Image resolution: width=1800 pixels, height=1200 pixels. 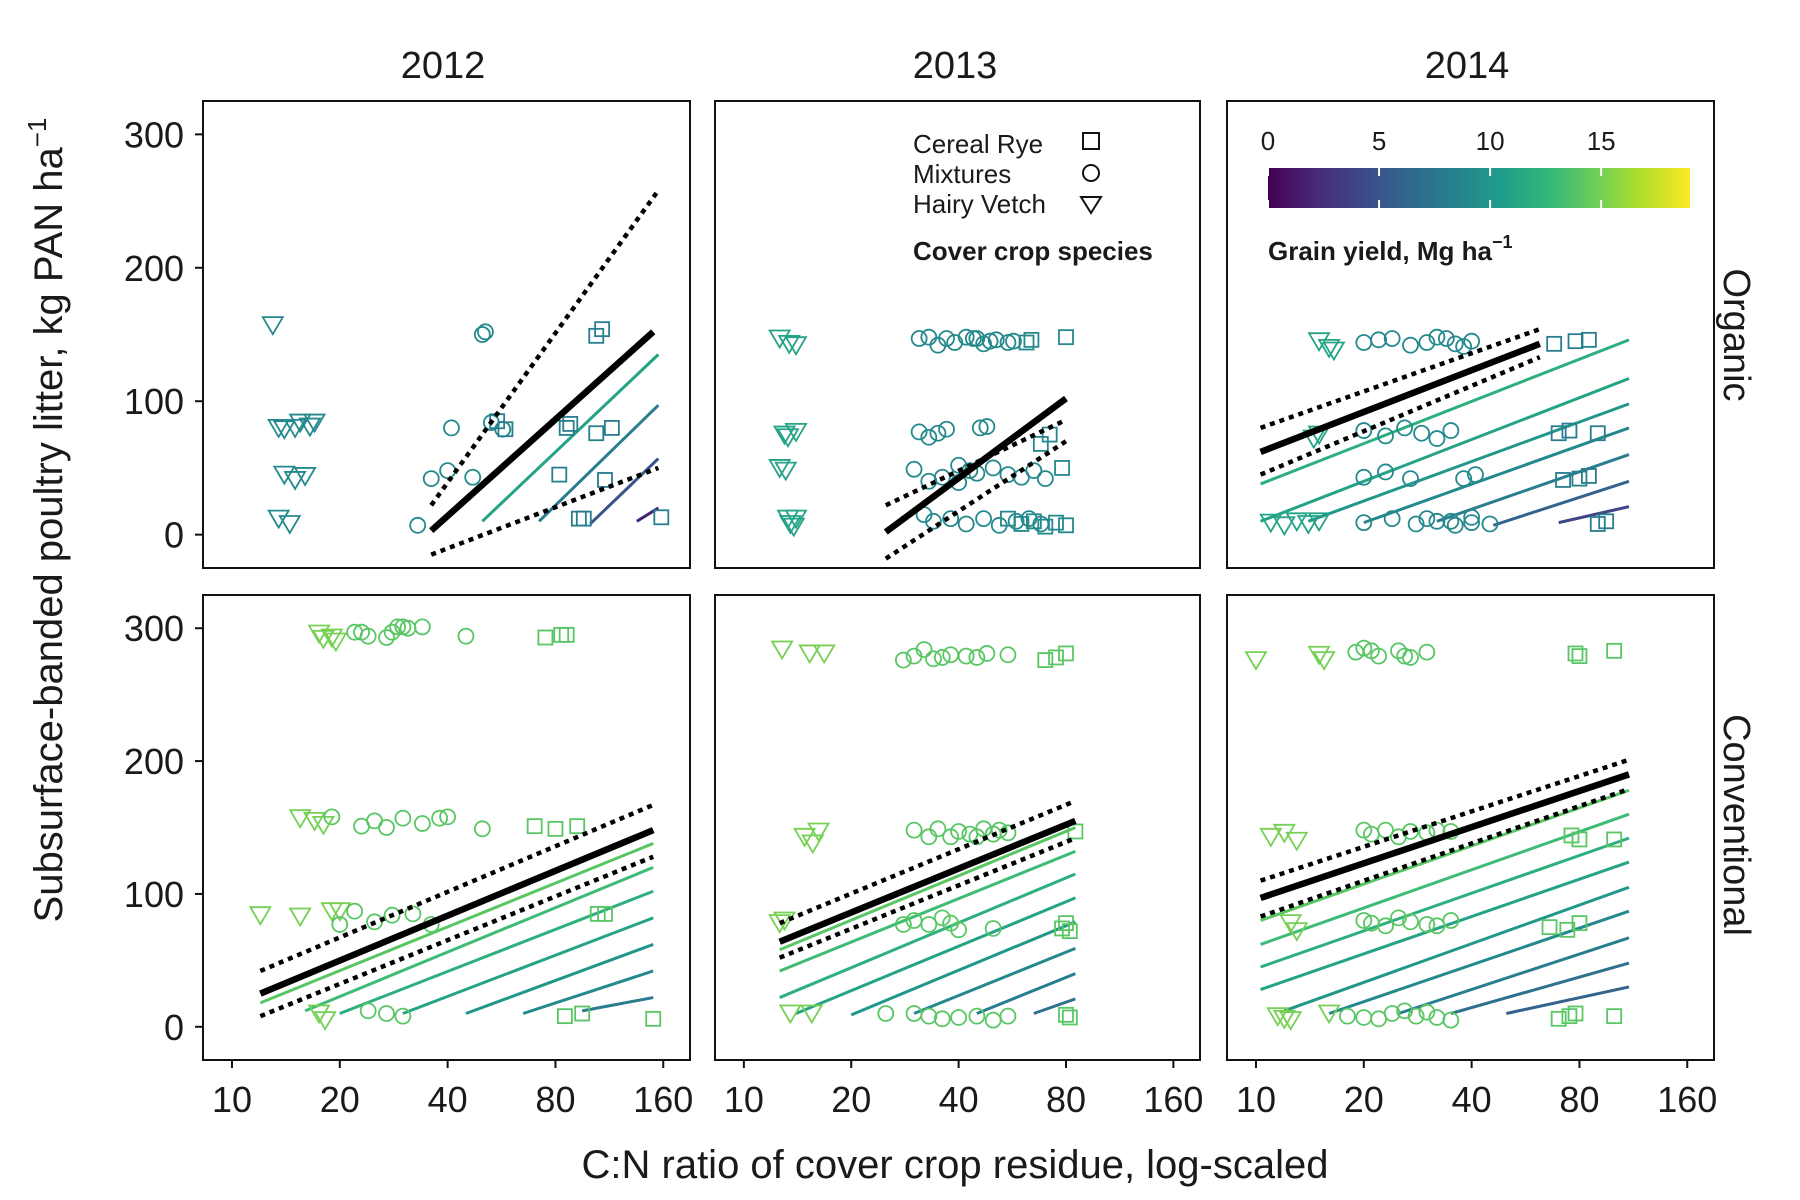 I want to click on colorbar-tick-labels: 0 5 10 15, so click(x=1438, y=141).